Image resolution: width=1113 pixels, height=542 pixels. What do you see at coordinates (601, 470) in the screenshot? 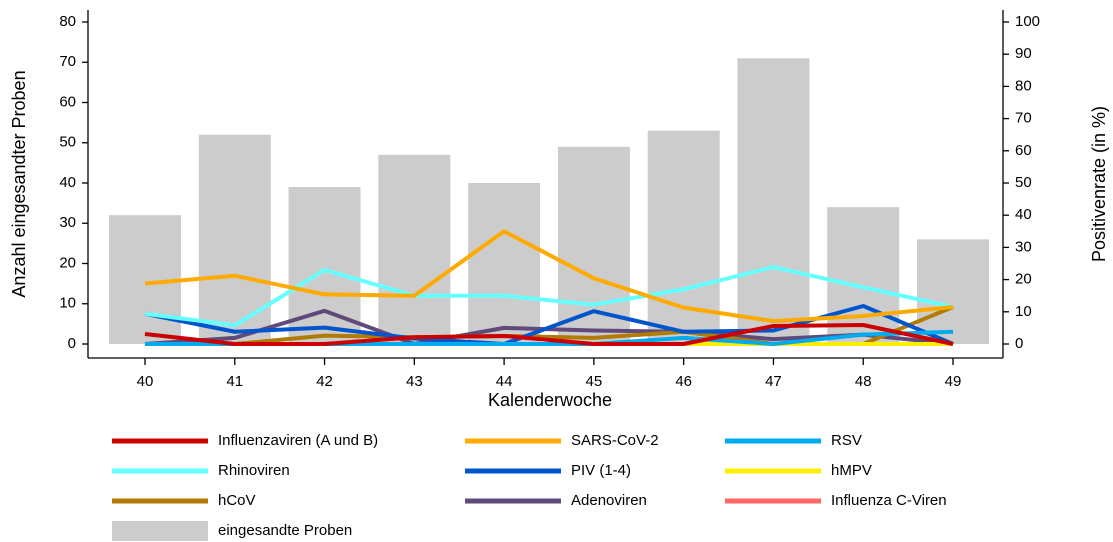
I see `legend-label: PIV (1-4)` at bounding box center [601, 470].